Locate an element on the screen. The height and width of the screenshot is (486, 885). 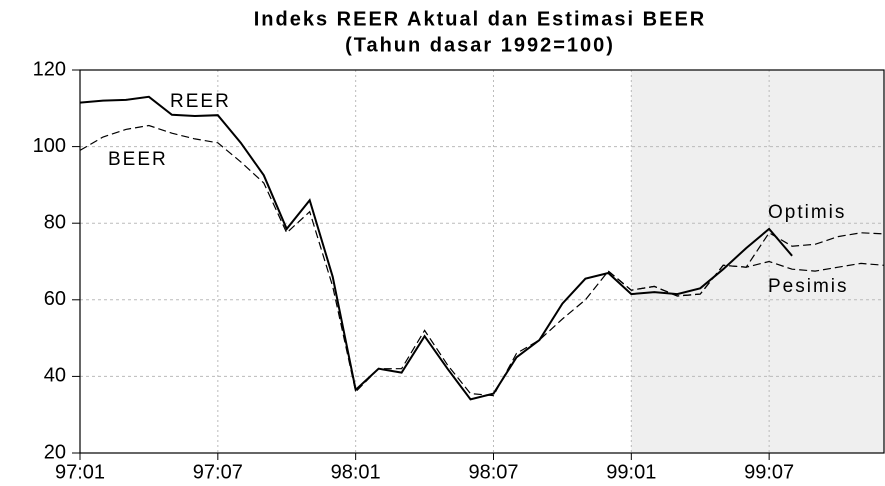
x-tick-label: 97:01 is located at coordinates (80, 472).